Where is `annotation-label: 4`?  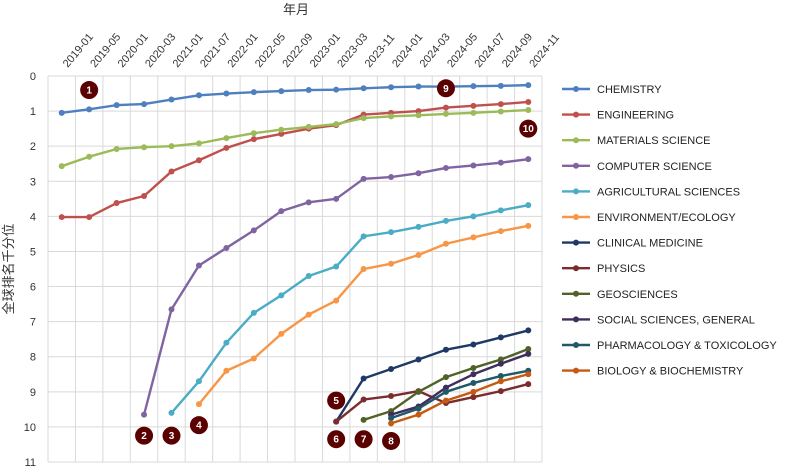
annotation-label: 4 is located at coordinates (199, 426).